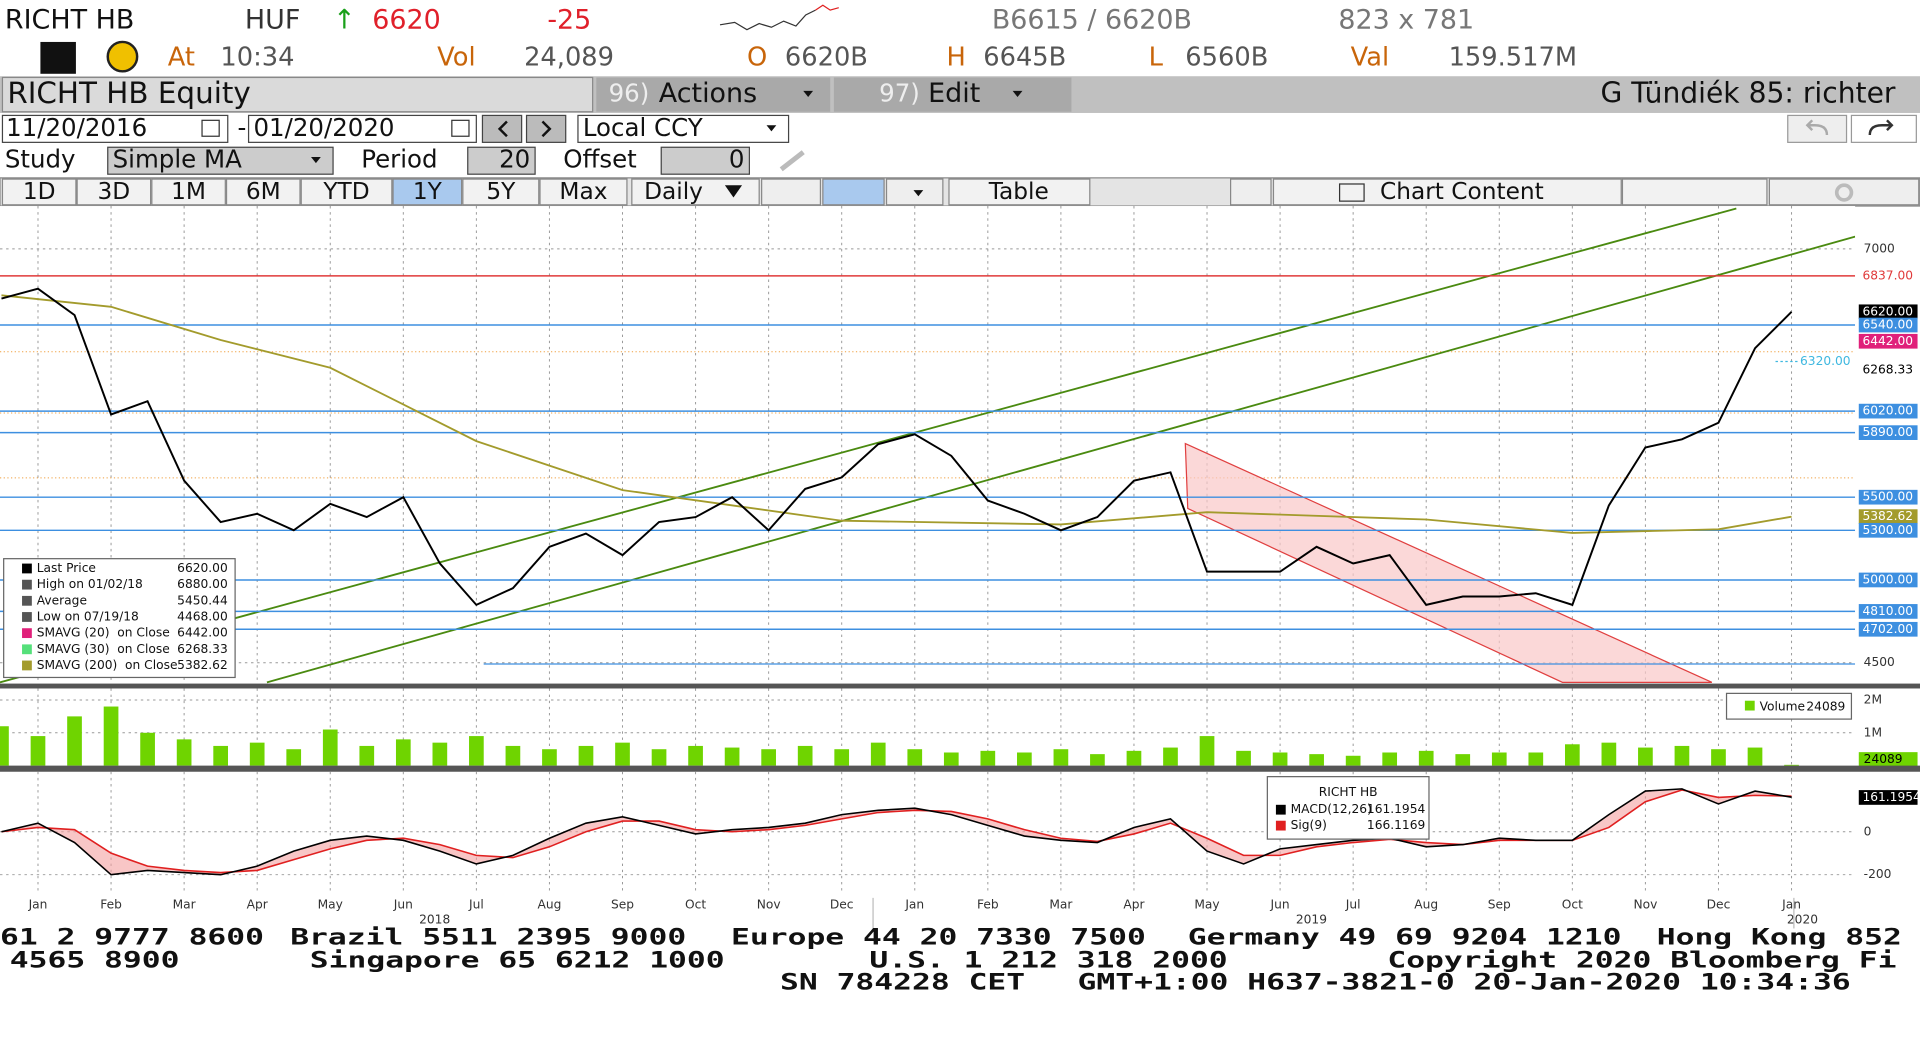 The image size is (1920, 1039). I want to click on legend-title: RICHT HB, so click(1348, 792).